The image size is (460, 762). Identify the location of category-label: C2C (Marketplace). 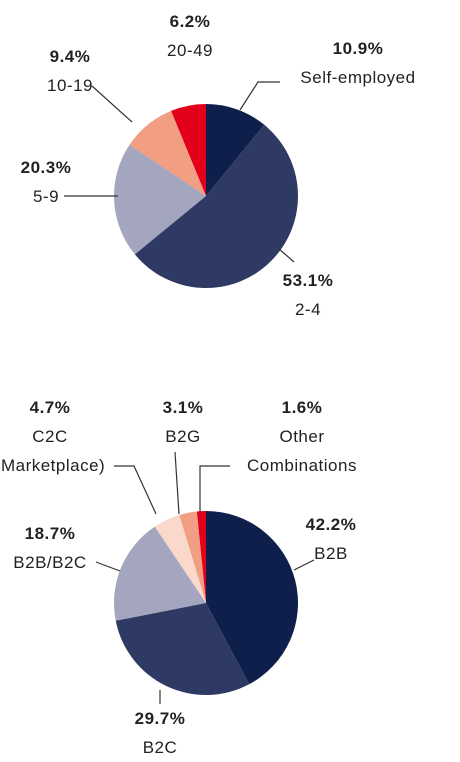
(53, 451).